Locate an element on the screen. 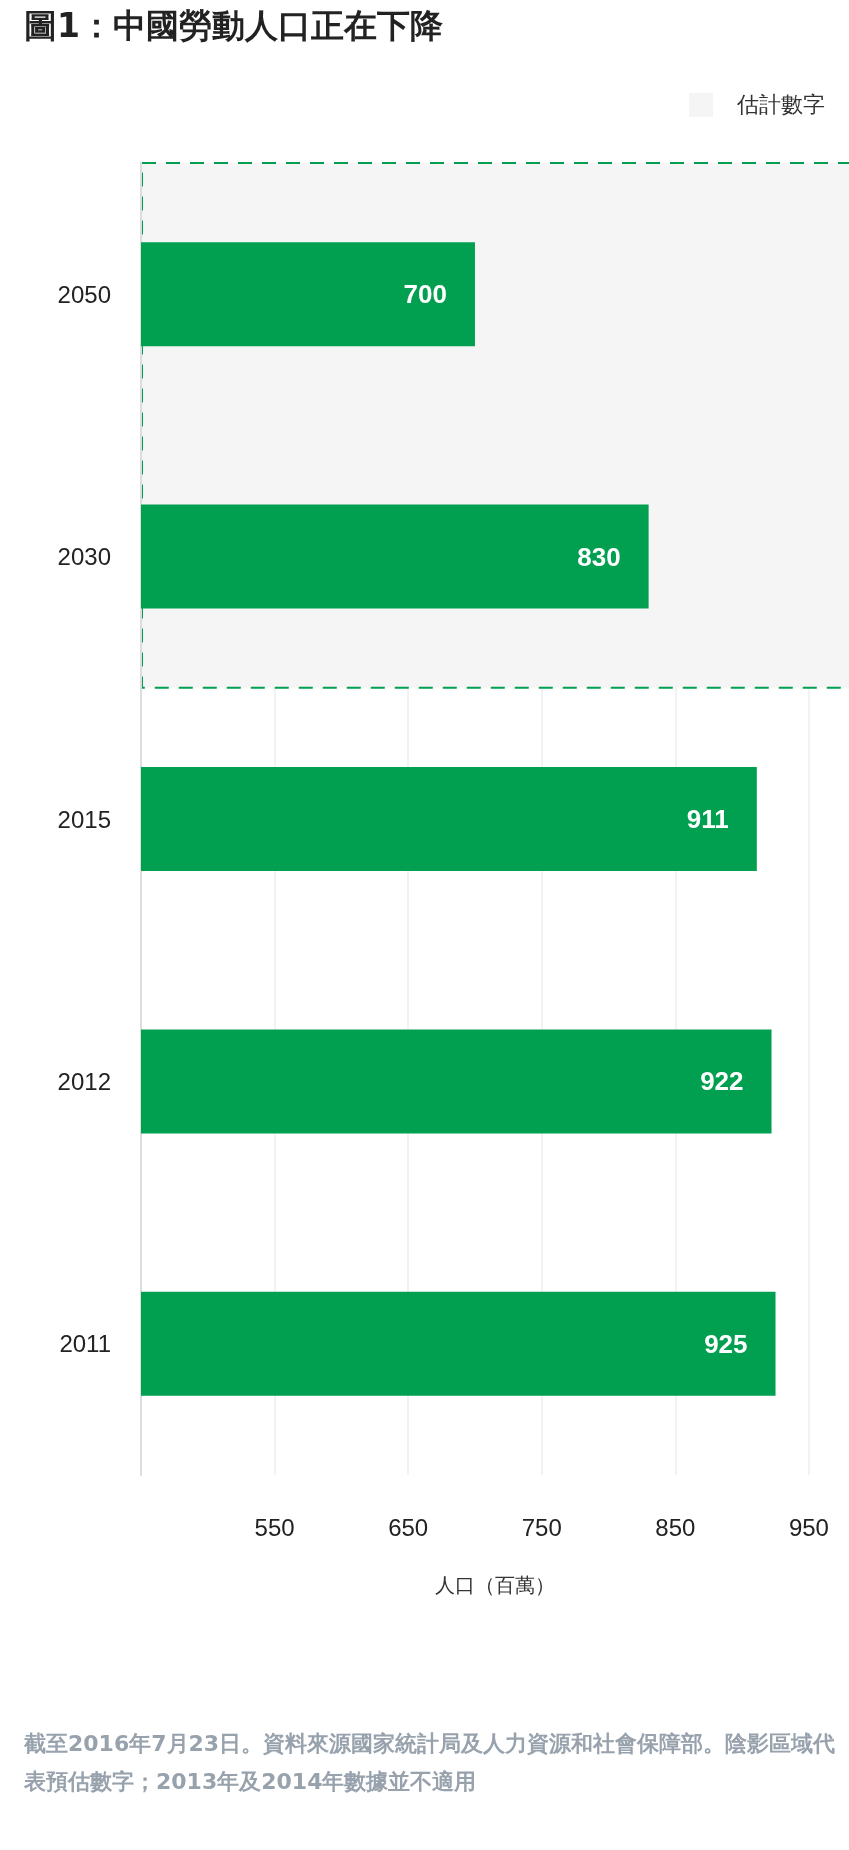 The height and width of the screenshot is (1850, 849). chart-title: 圖1：中國勞動人口正在下降 is located at coordinates (233, 26).